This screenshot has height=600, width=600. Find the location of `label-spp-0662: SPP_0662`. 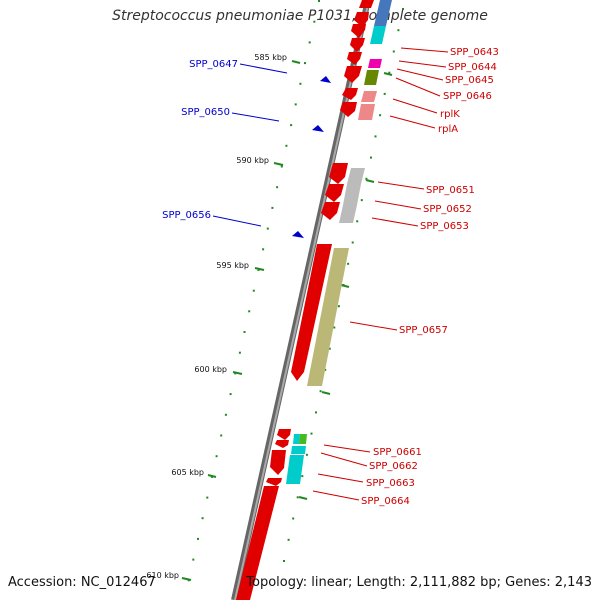

label-spp-0662: SPP_0662 is located at coordinates (369, 462).